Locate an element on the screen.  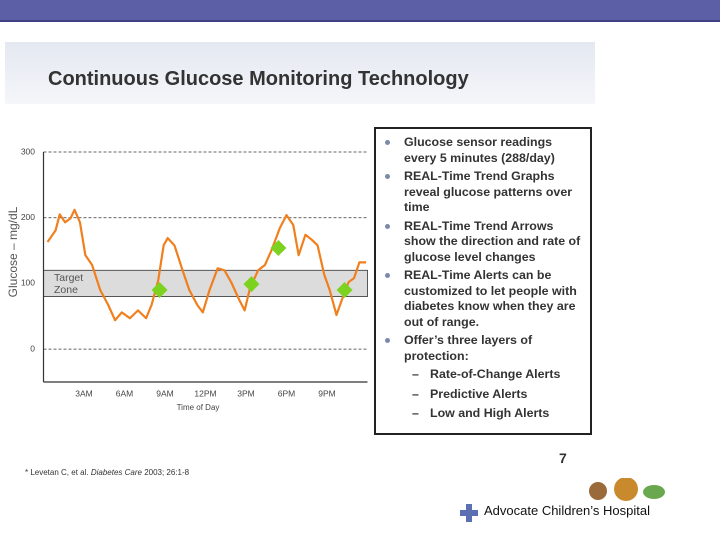
footnote-text: * Levetan C, et al. is located at coordinates (58, 472).